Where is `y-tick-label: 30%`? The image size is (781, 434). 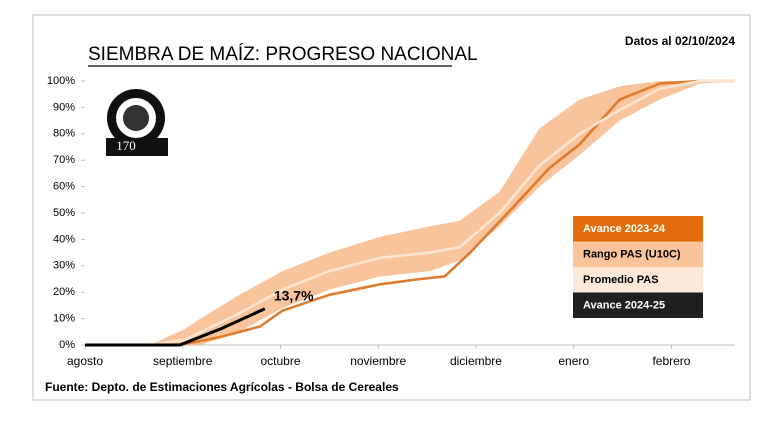
y-tick-label: 30% is located at coordinates (64, 266).